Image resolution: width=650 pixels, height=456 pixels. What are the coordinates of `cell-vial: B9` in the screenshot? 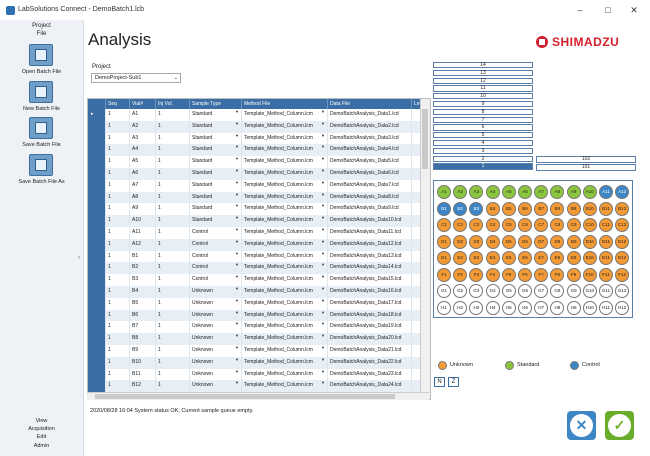 It's located at (143, 351).